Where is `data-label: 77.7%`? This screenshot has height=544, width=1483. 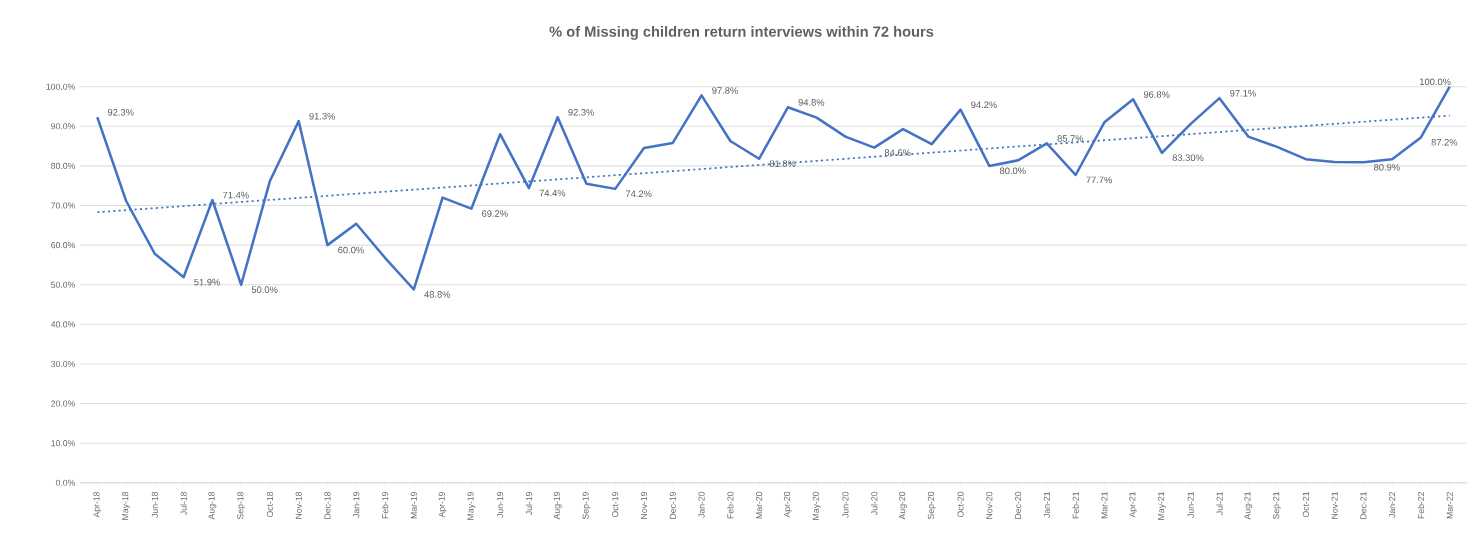 data-label: 77.7% is located at coordinates (1099, 180).